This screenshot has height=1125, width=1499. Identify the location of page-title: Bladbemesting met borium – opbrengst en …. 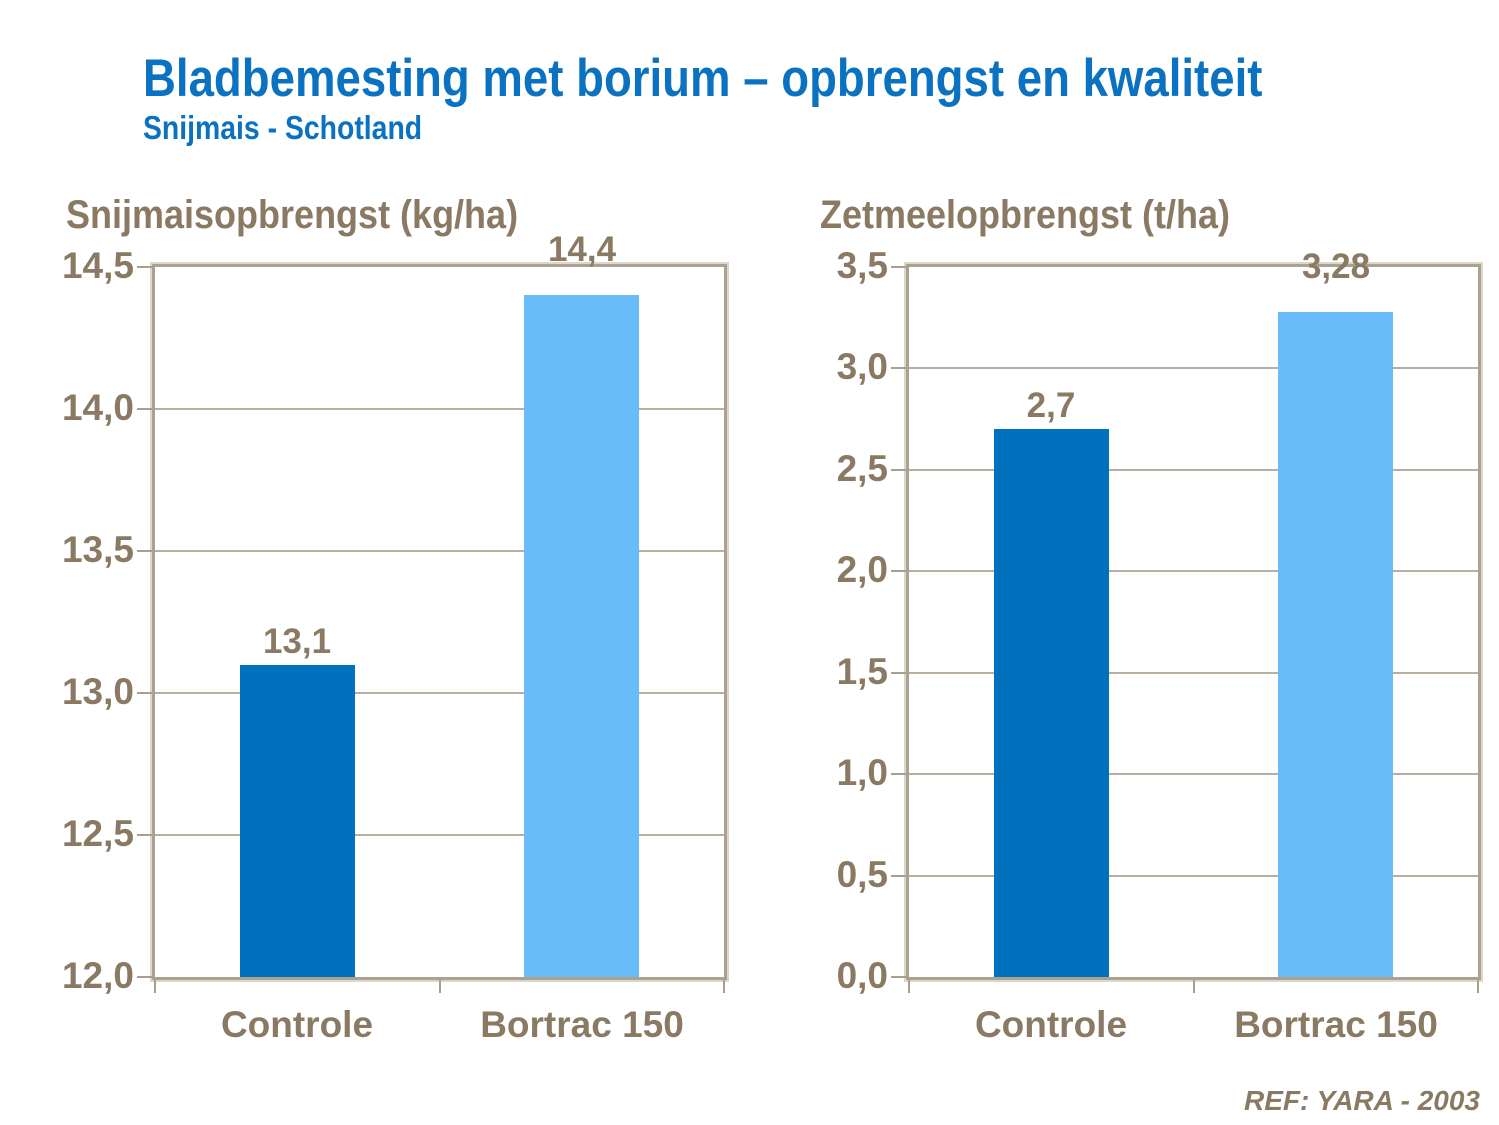
(703, 78).